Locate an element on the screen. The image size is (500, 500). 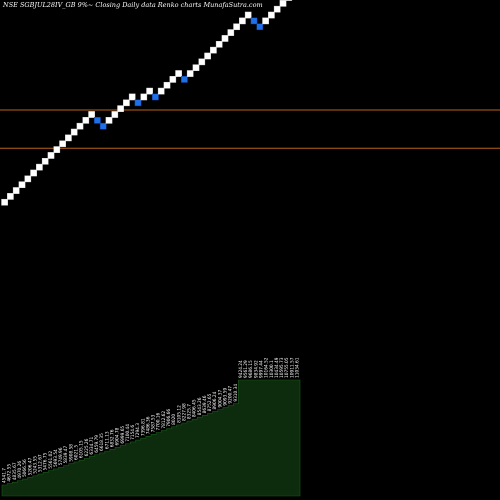
volume-label: 8105.12 is located at coordinates (179, 414).